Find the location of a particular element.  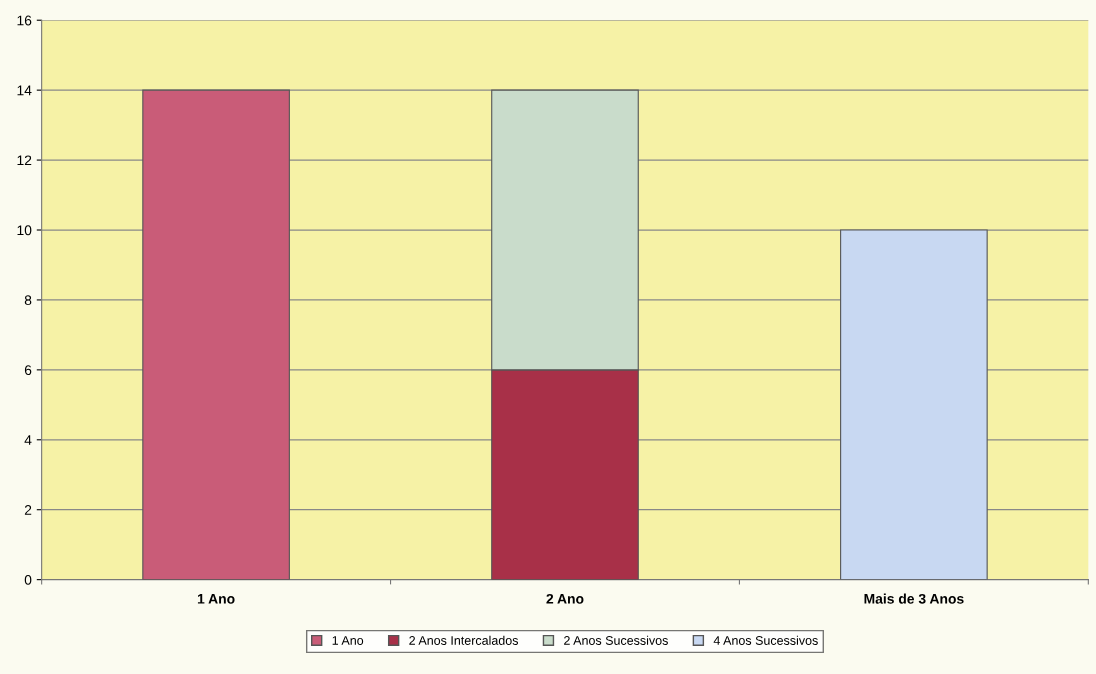

y-tick-label: 10 is located at coordinates (24, 230).